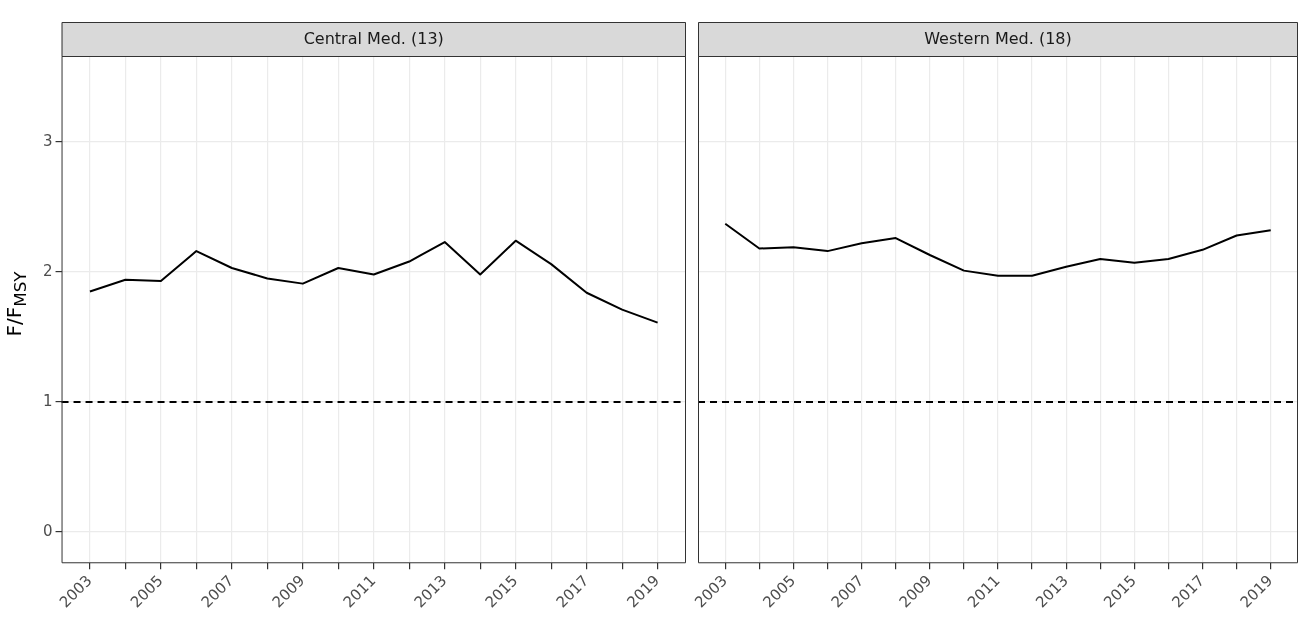 The image size is (1298, 619). What do you see at coordinates (998, 39) in the screenshot?
I see `chart-title: Western Med. (18)` at bounding box center [998, 39].